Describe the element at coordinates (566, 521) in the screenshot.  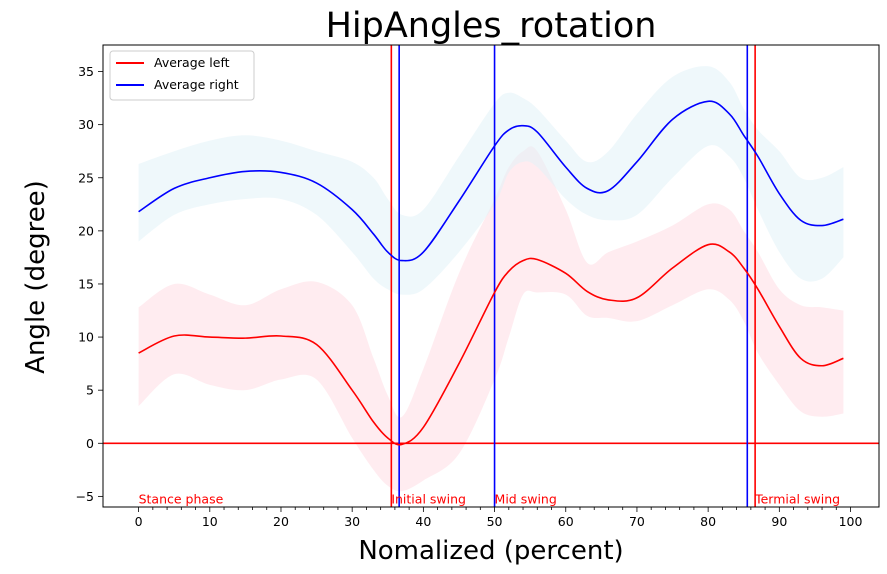
I see `x-tick-label: 60` at that location.